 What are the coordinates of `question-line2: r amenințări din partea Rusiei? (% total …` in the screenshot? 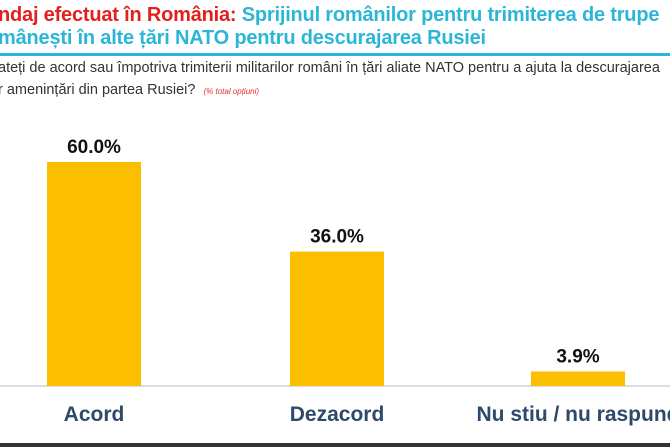 It's located at (129, 90).